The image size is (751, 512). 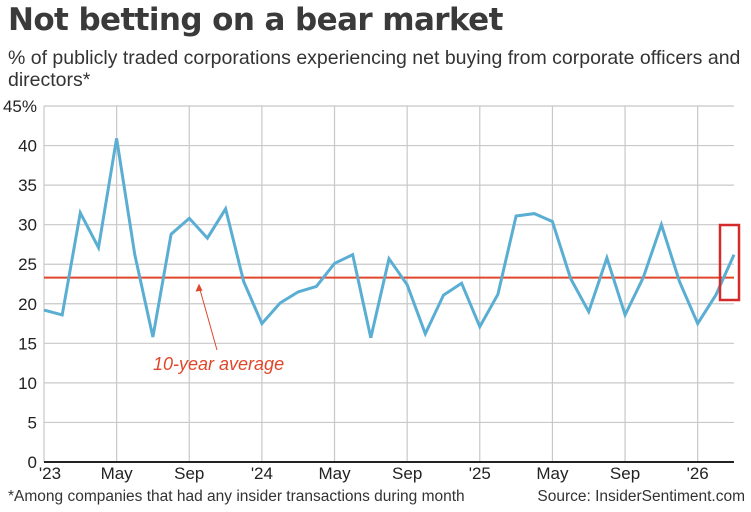 I want to click on y-tick-label: 25, so click(x=27, y=264).